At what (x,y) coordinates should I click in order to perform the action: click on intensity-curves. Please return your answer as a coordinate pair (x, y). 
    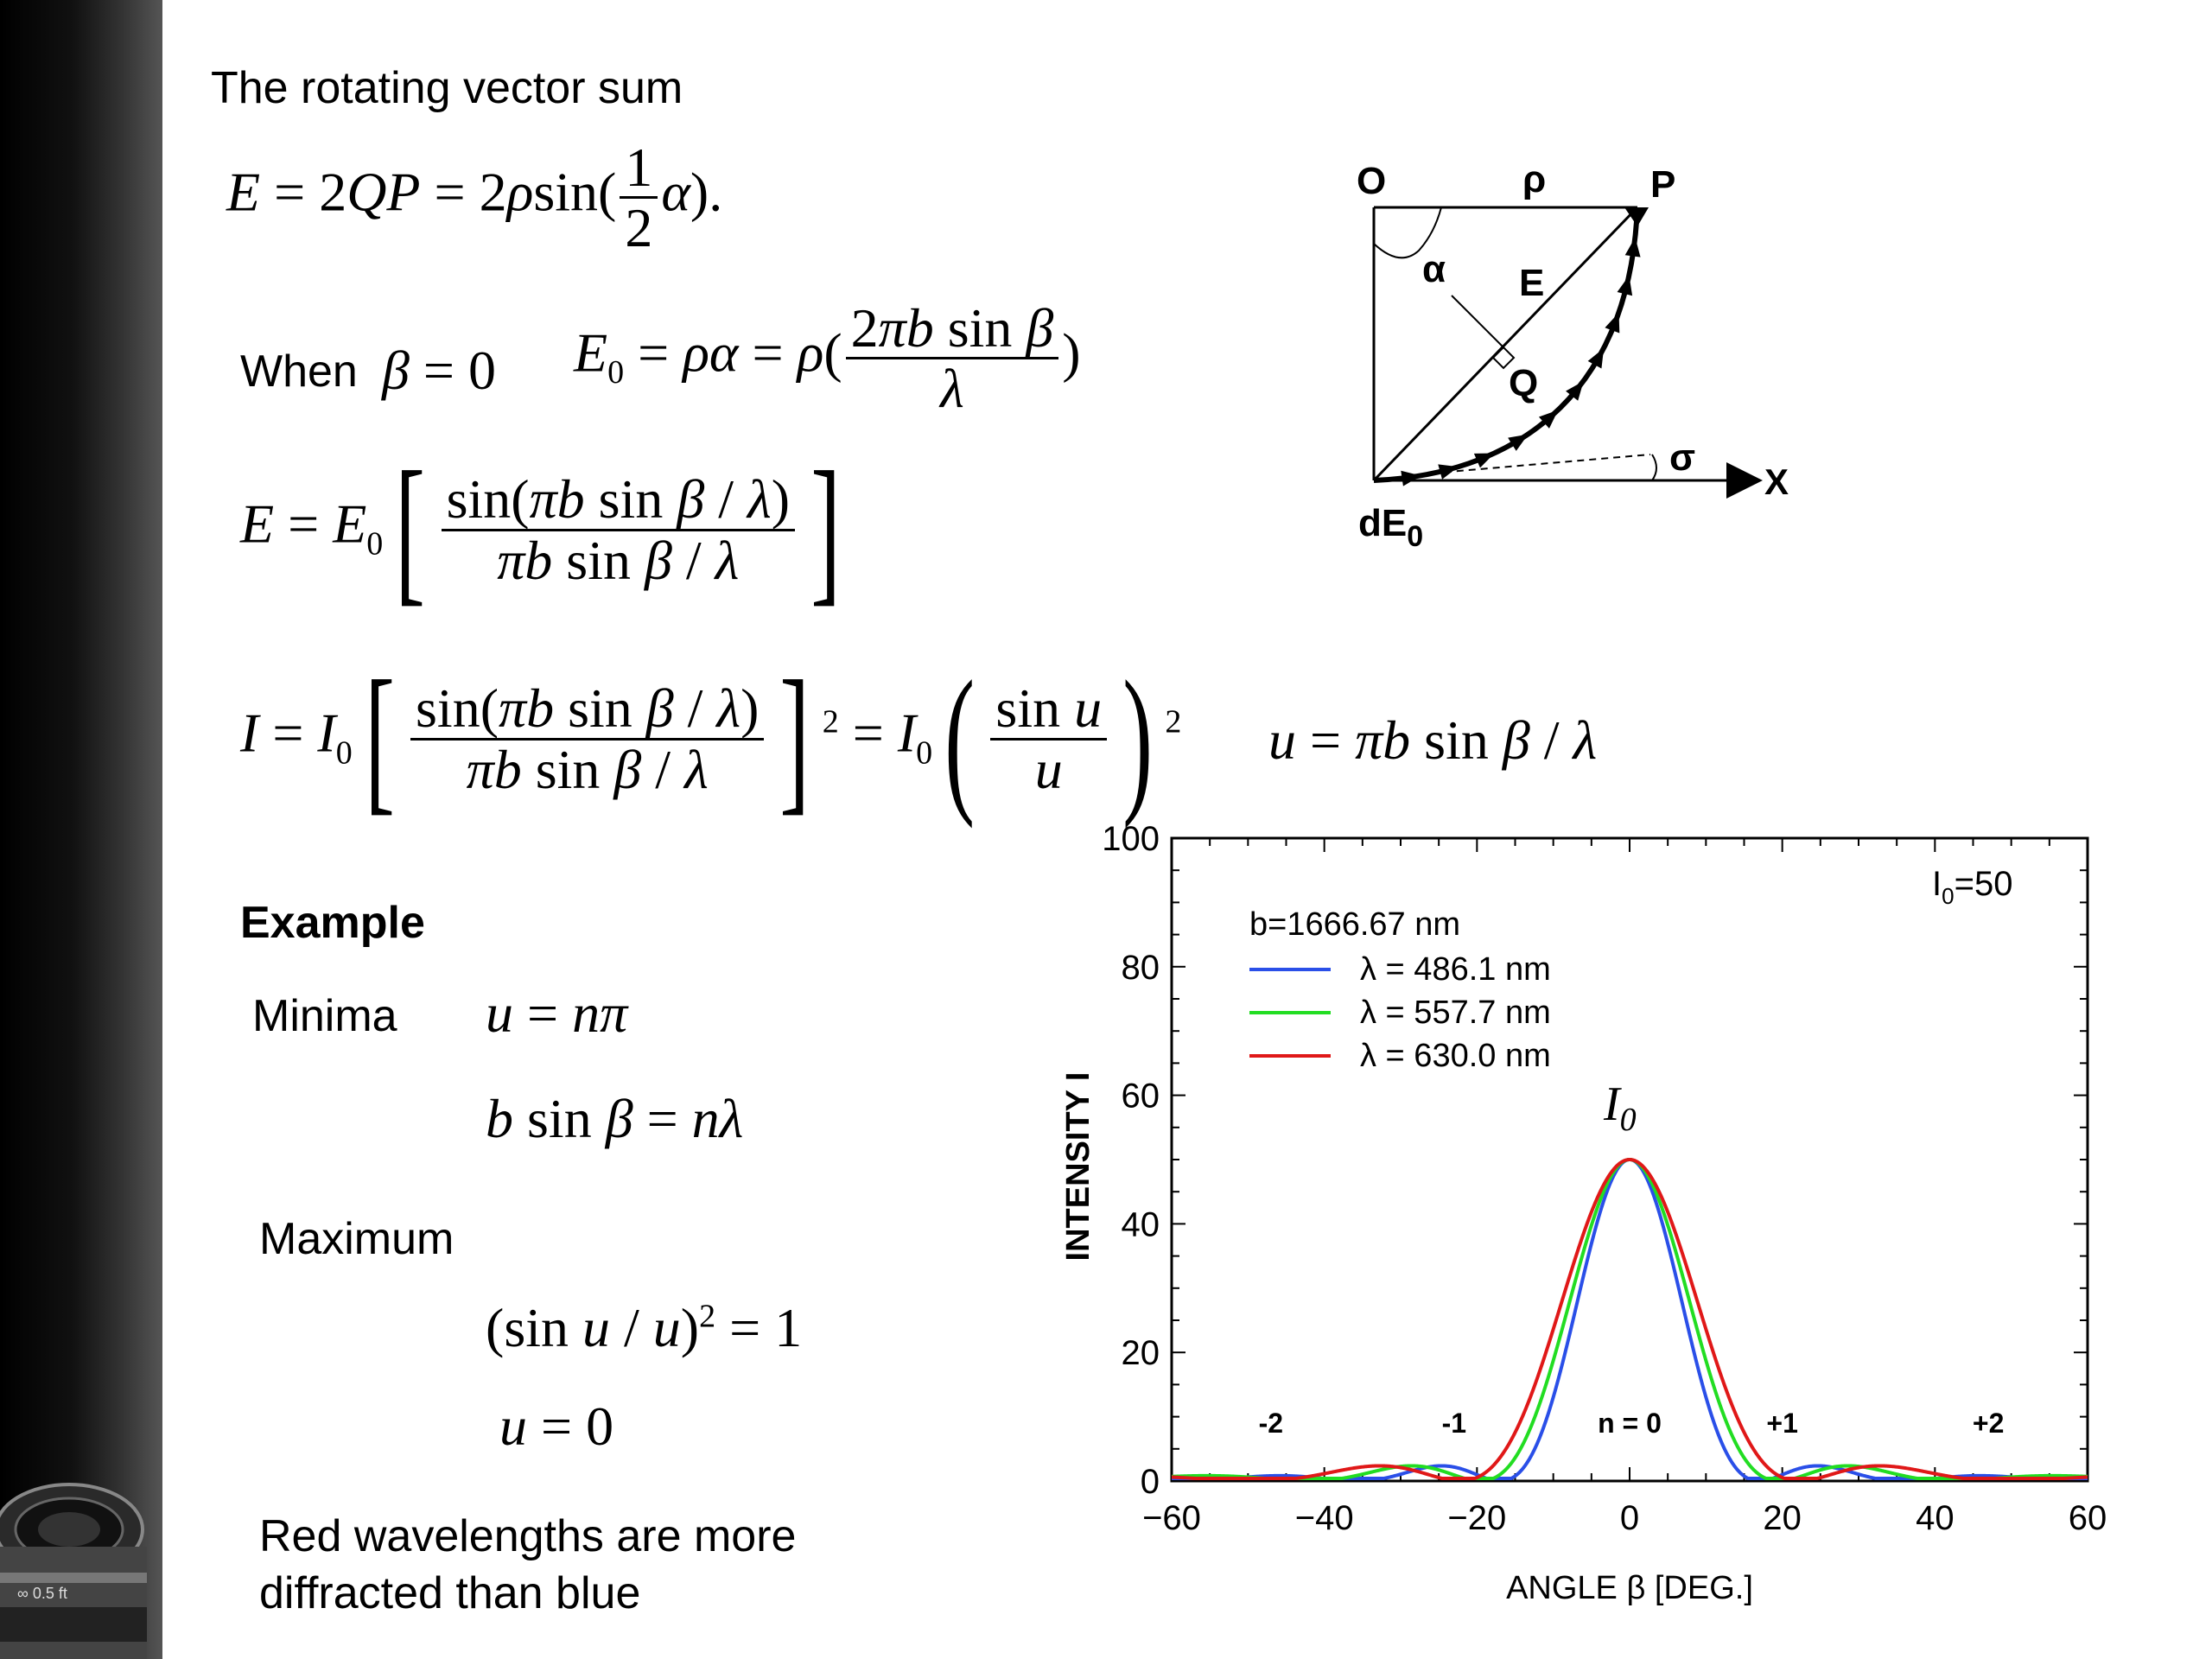
    Looking at the image, I should click on (1629, 1318).